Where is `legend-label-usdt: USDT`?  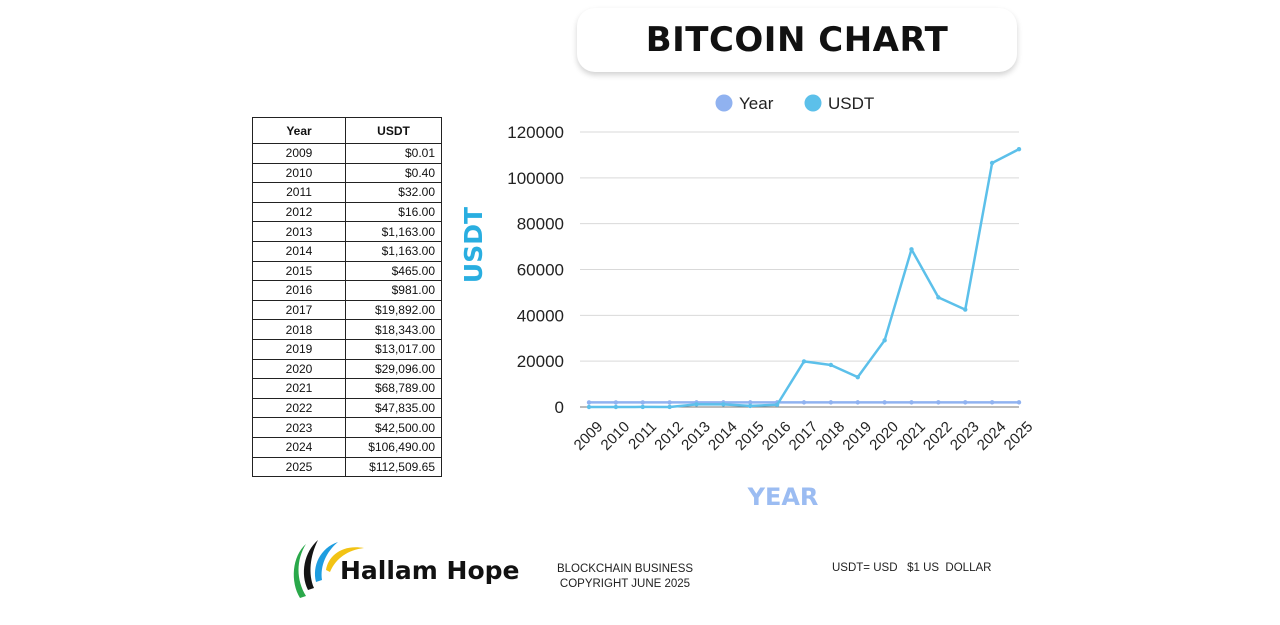 legend-label-usdt: USDT is located at coordinates (851, 103).